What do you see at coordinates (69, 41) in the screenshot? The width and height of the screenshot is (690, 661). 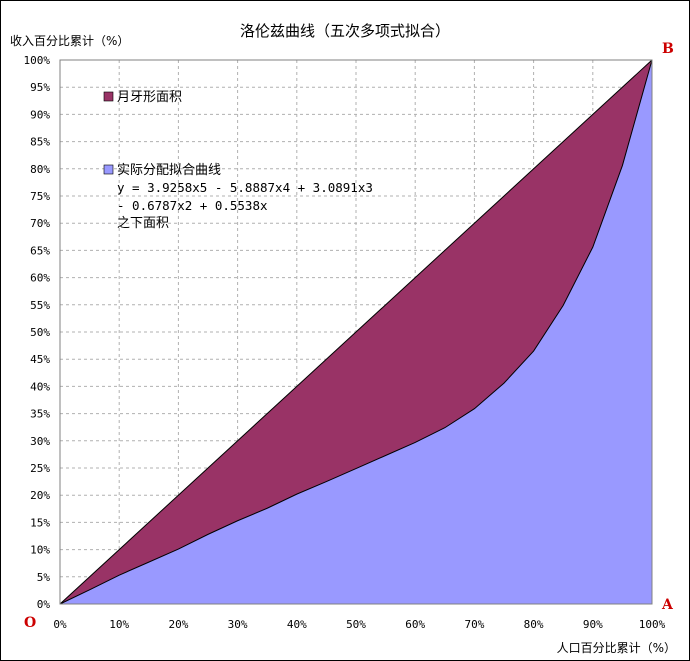 I see `y-axis-title: 收入百分比累计（%）` at bounding box center [69, 41].